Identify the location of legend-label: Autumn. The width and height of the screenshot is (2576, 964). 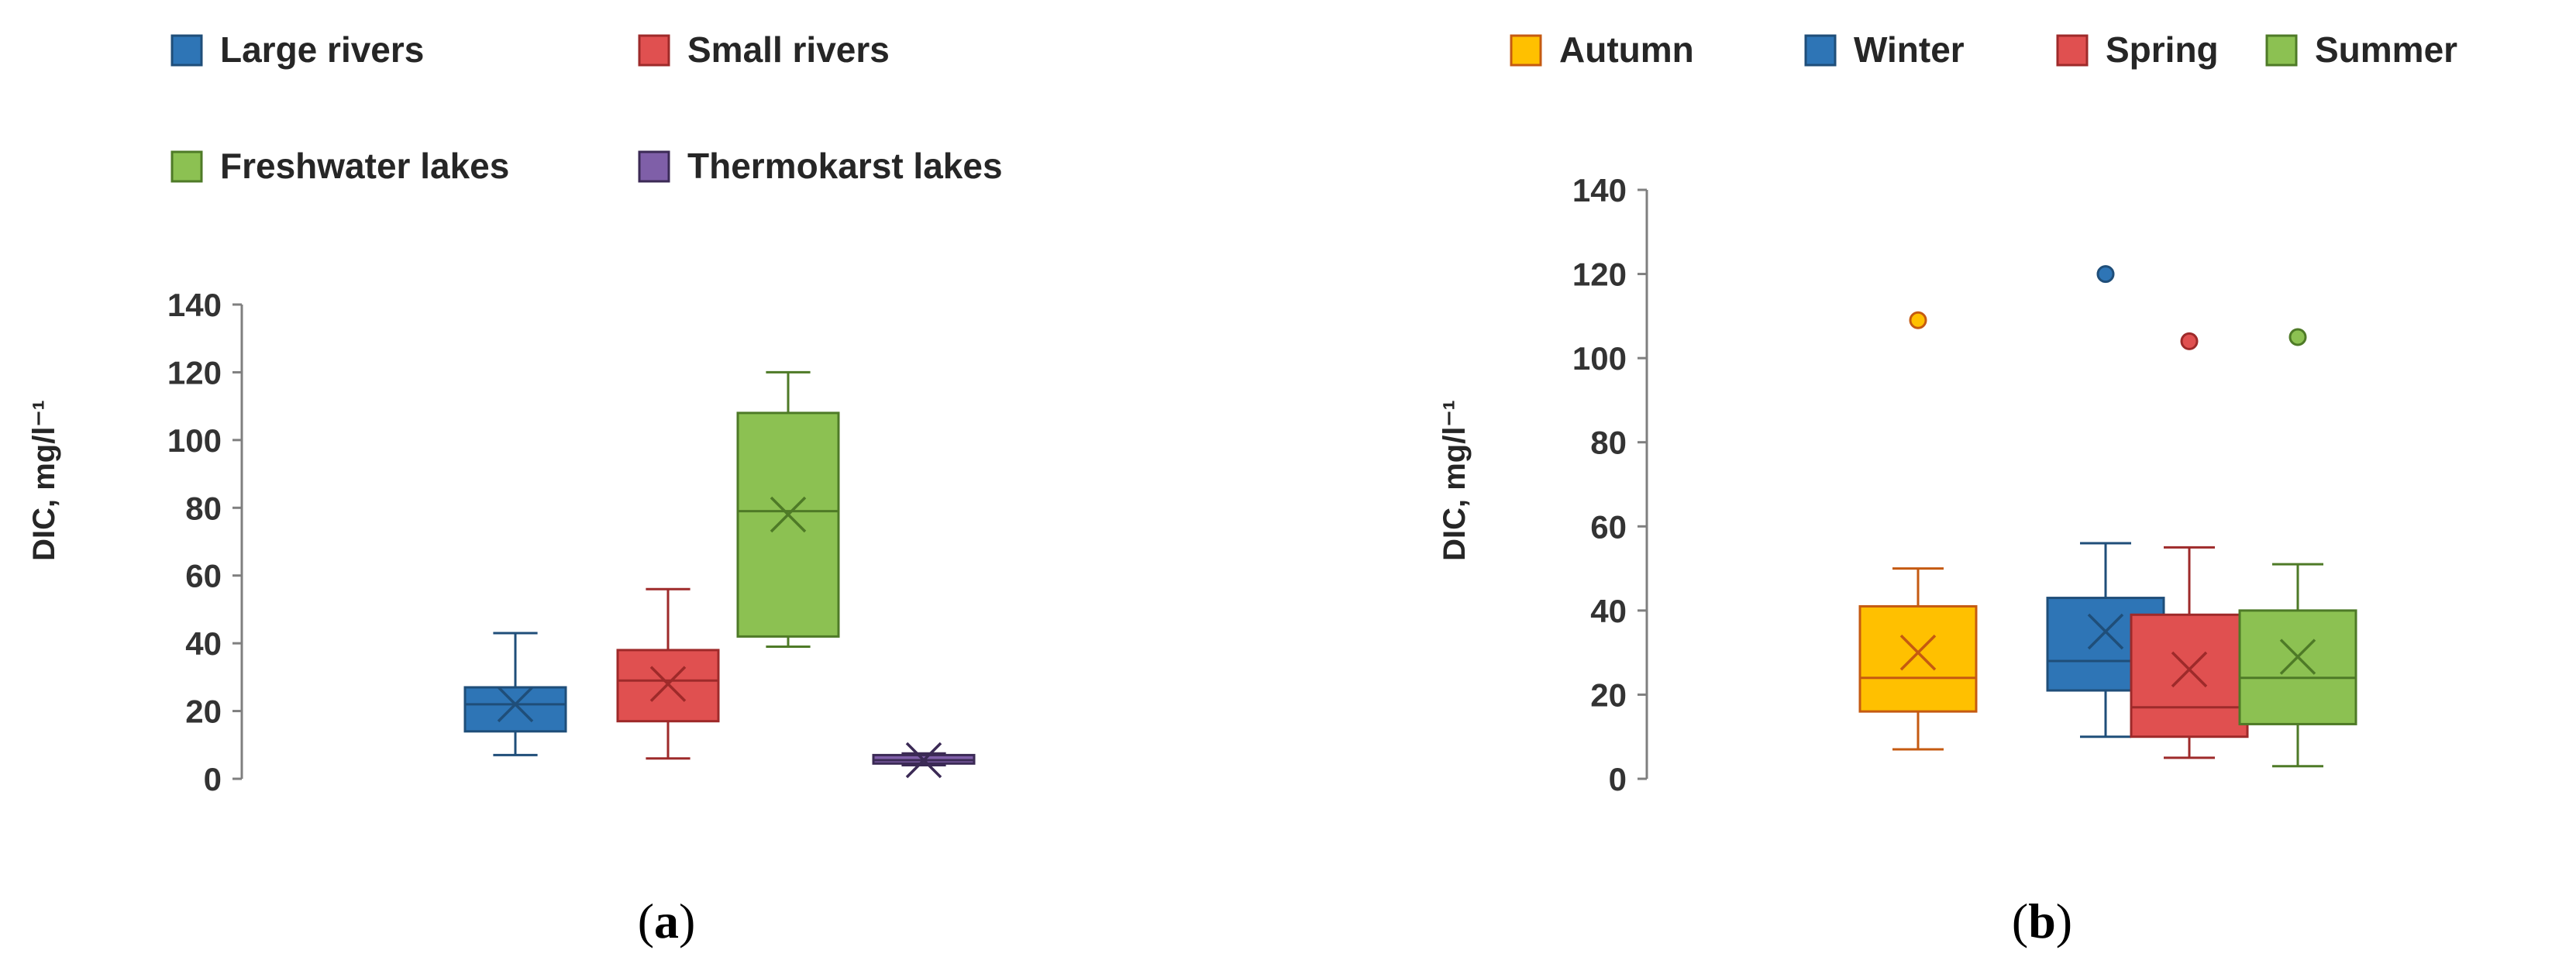
(1626, 49).